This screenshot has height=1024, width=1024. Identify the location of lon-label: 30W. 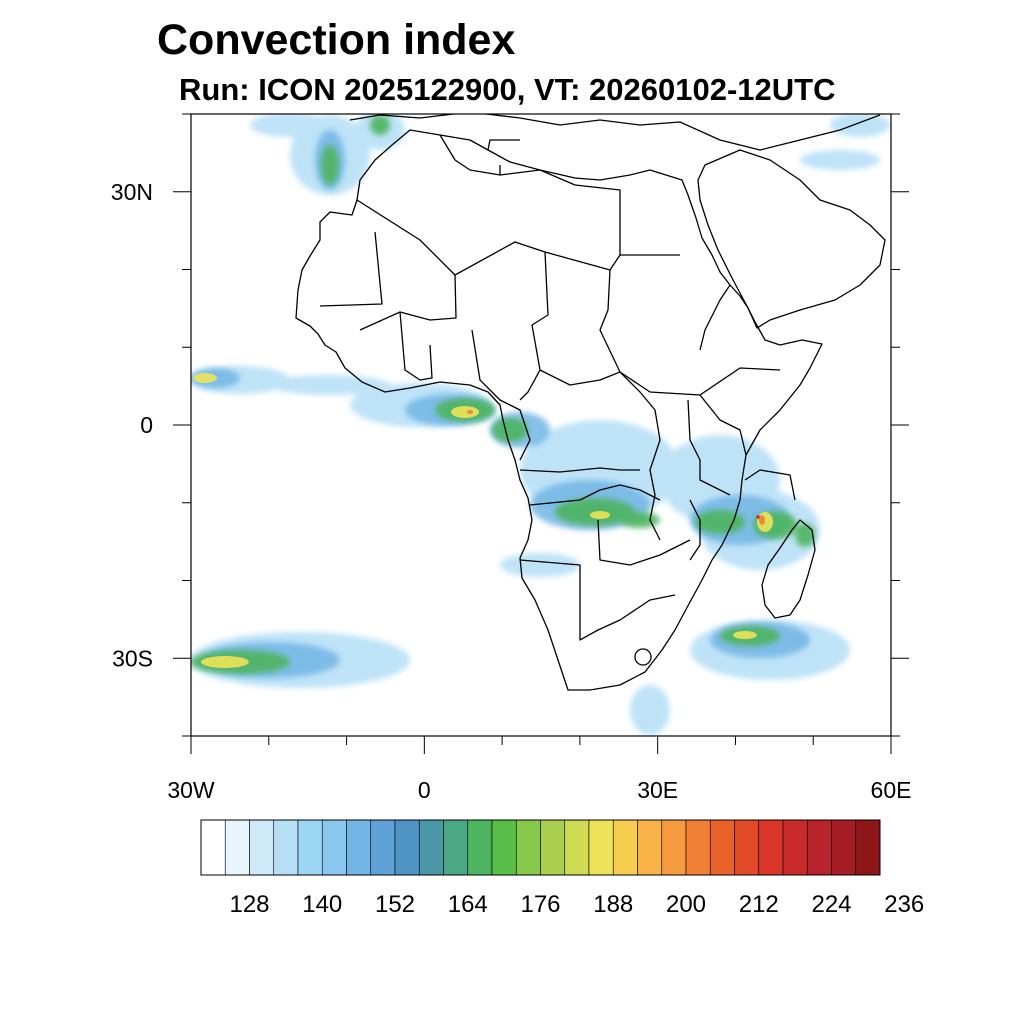
(191, 790).